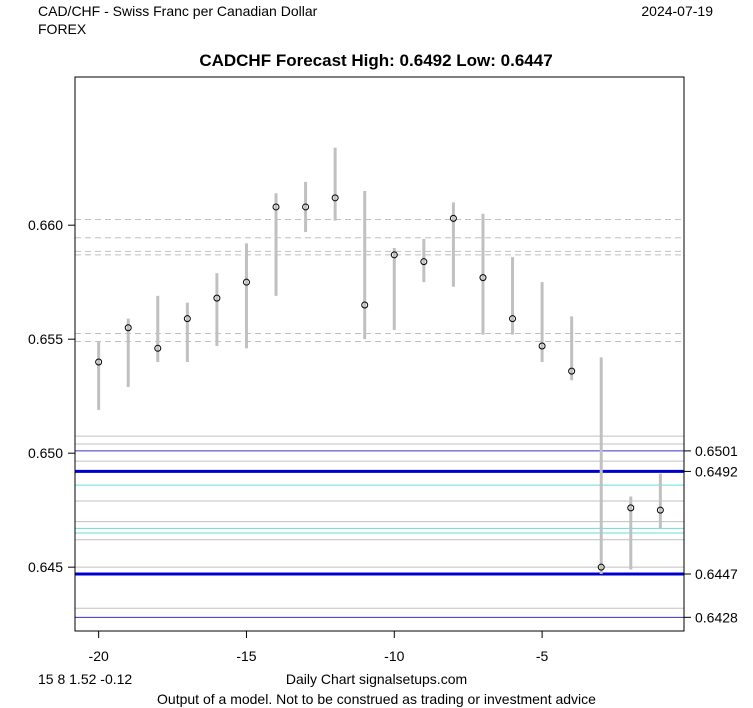 The width and height of the screenshot is (753, 708). What do you see at coordinates (319, 647) in the screenshot?
I see `x-axis: -20 -15 -10 -5` at bounding box center [319, 647].